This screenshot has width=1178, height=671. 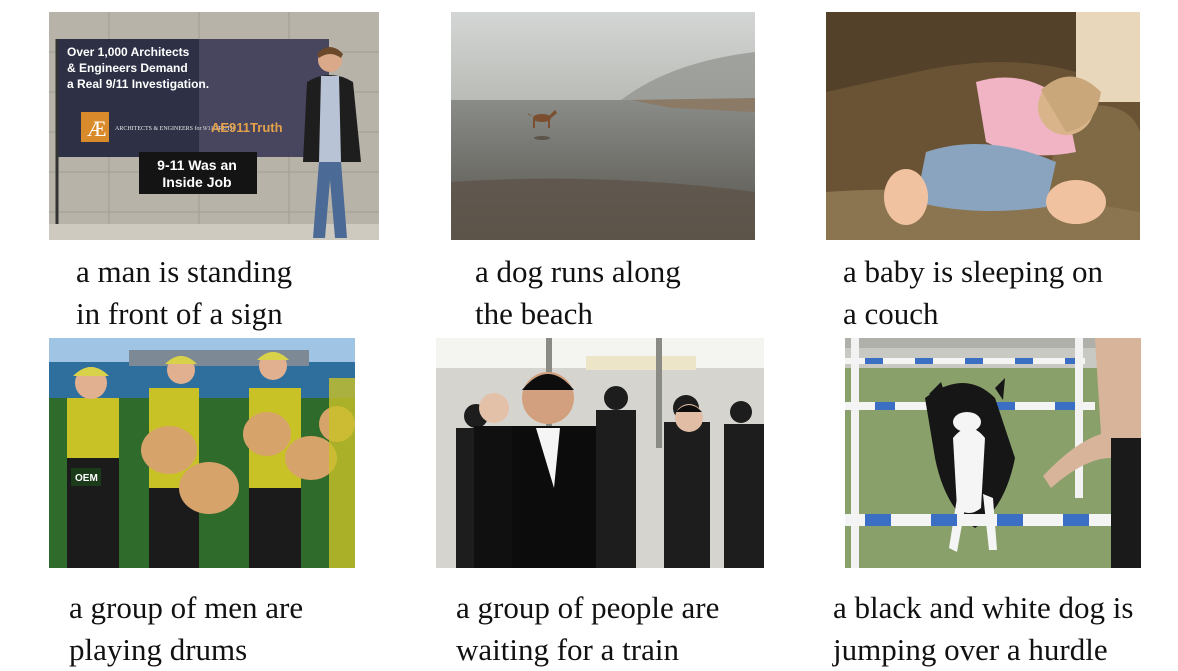 I want to click on caption-line: the beach, so click(x=534, y=313).